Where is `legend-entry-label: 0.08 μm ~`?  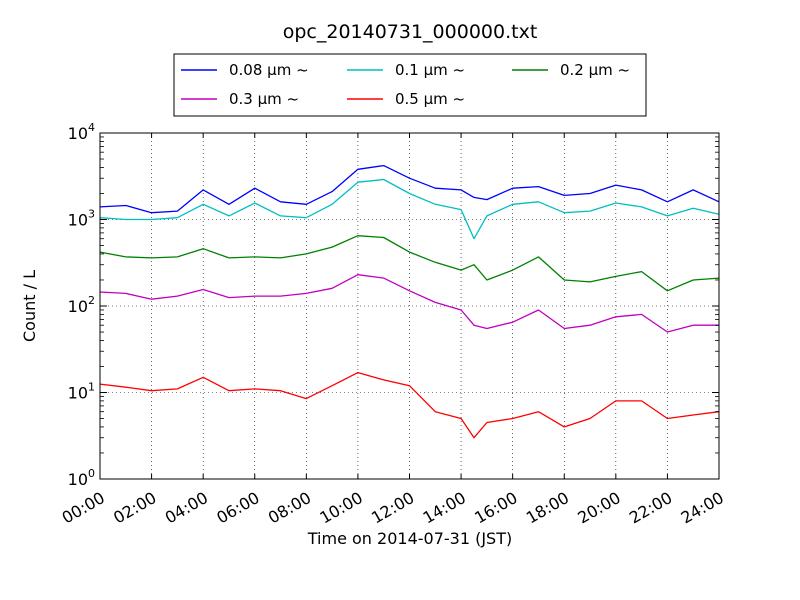
legend-entry-label: 0.08 μm ~ is located at coordinates (269, 70).